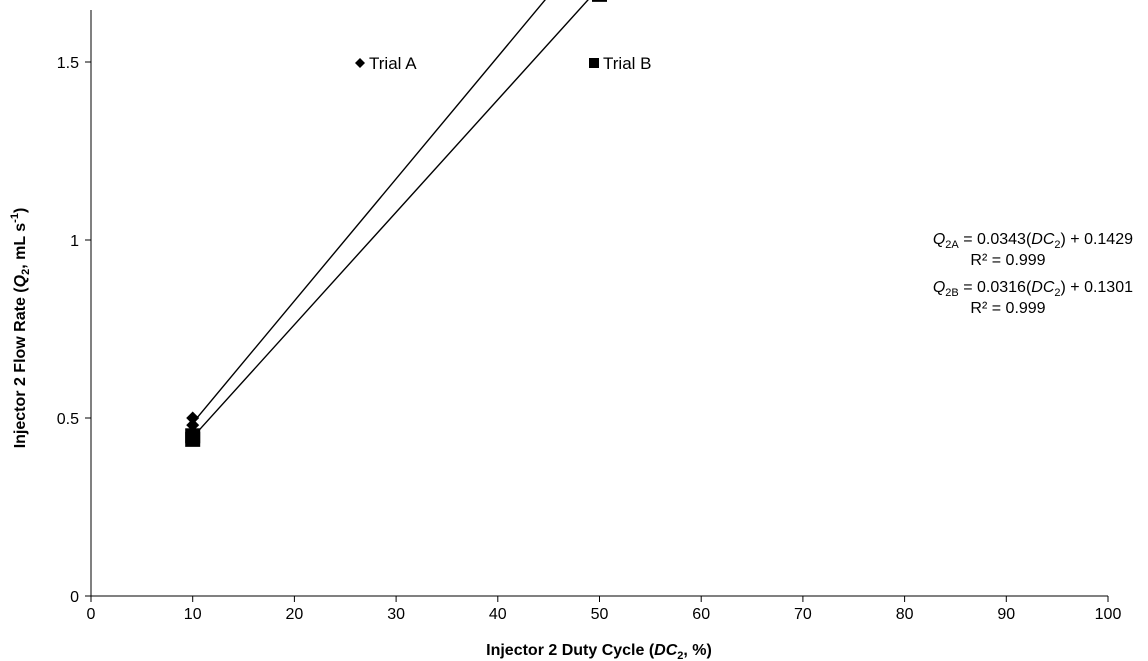  What do you see at coordinates (627, 63) in the screenshot?
I see `legend-label-trial-b: Trial B` at bounding box center [627, 63].